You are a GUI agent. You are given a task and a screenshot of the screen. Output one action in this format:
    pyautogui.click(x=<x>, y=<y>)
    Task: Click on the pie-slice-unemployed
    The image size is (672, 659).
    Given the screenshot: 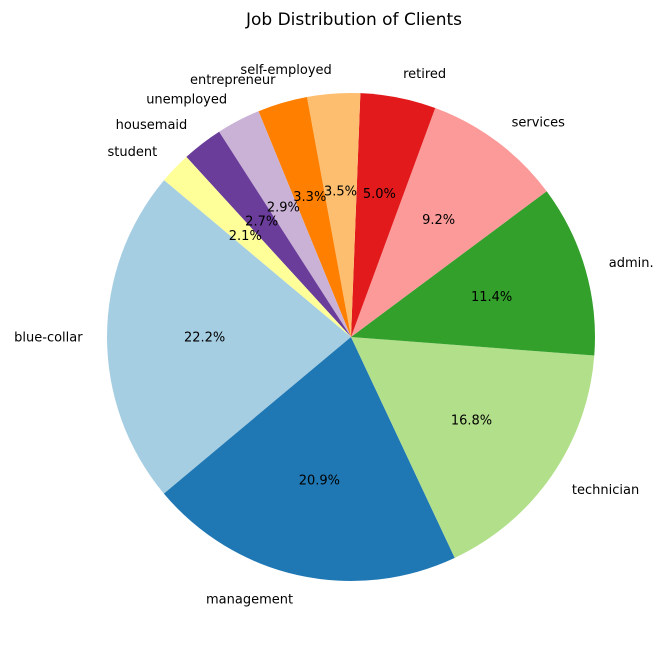 What is the action you would take?
    pyautogui.click(x=285, y=224)
    